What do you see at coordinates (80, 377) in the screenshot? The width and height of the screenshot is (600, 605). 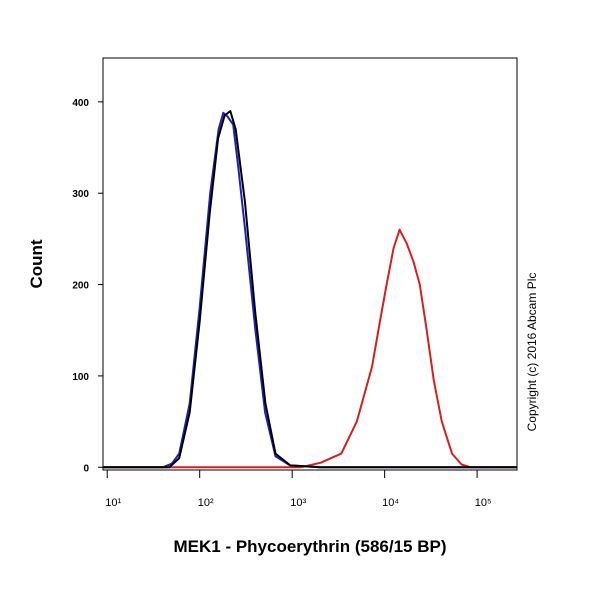 I see `y-tick-label: 100` at bounding box center [80, 377].